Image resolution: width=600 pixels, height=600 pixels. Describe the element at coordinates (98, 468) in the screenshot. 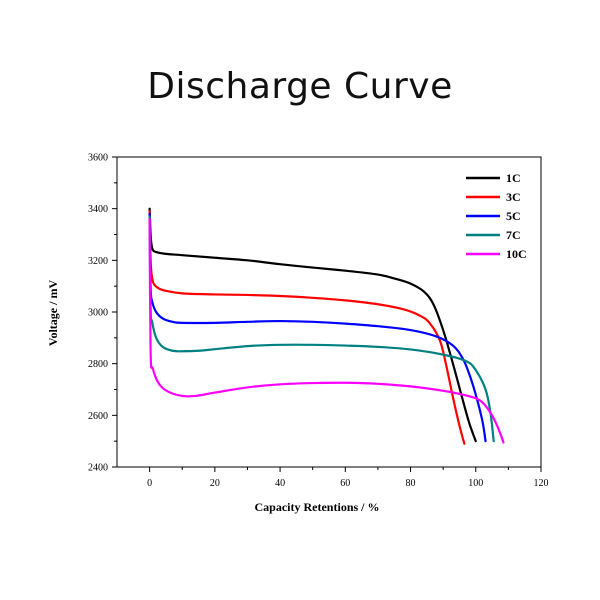

I see `y-tick-label: 2400` at that location.